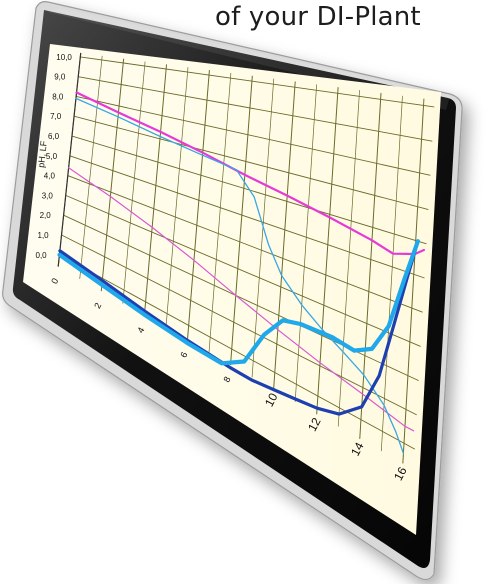 This screenshot has width=504, height=584. What do you see at coordinates (400, 473) in the screenshot?
I see `x-tick-label: 16` at bounding box center [400, 473].